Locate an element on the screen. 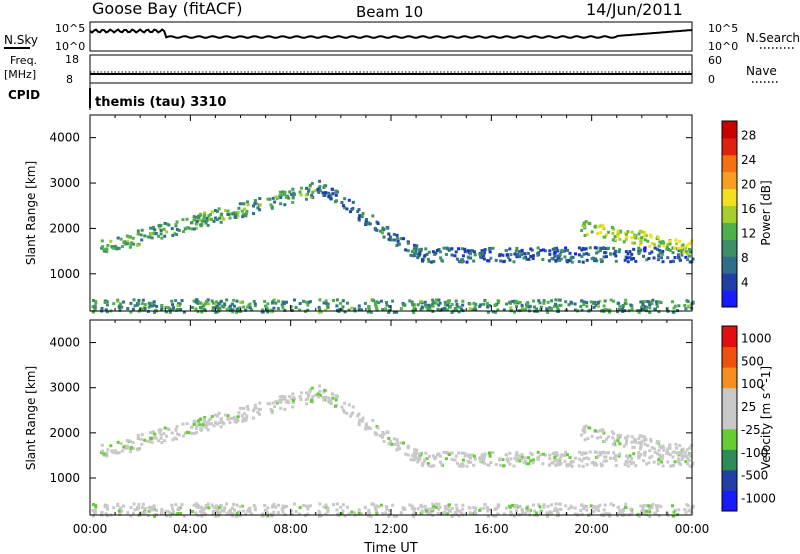 The width and height of the screenshot is (800, 554). colorbar-tick-label: -1000 is located at coordinates (758, 498).